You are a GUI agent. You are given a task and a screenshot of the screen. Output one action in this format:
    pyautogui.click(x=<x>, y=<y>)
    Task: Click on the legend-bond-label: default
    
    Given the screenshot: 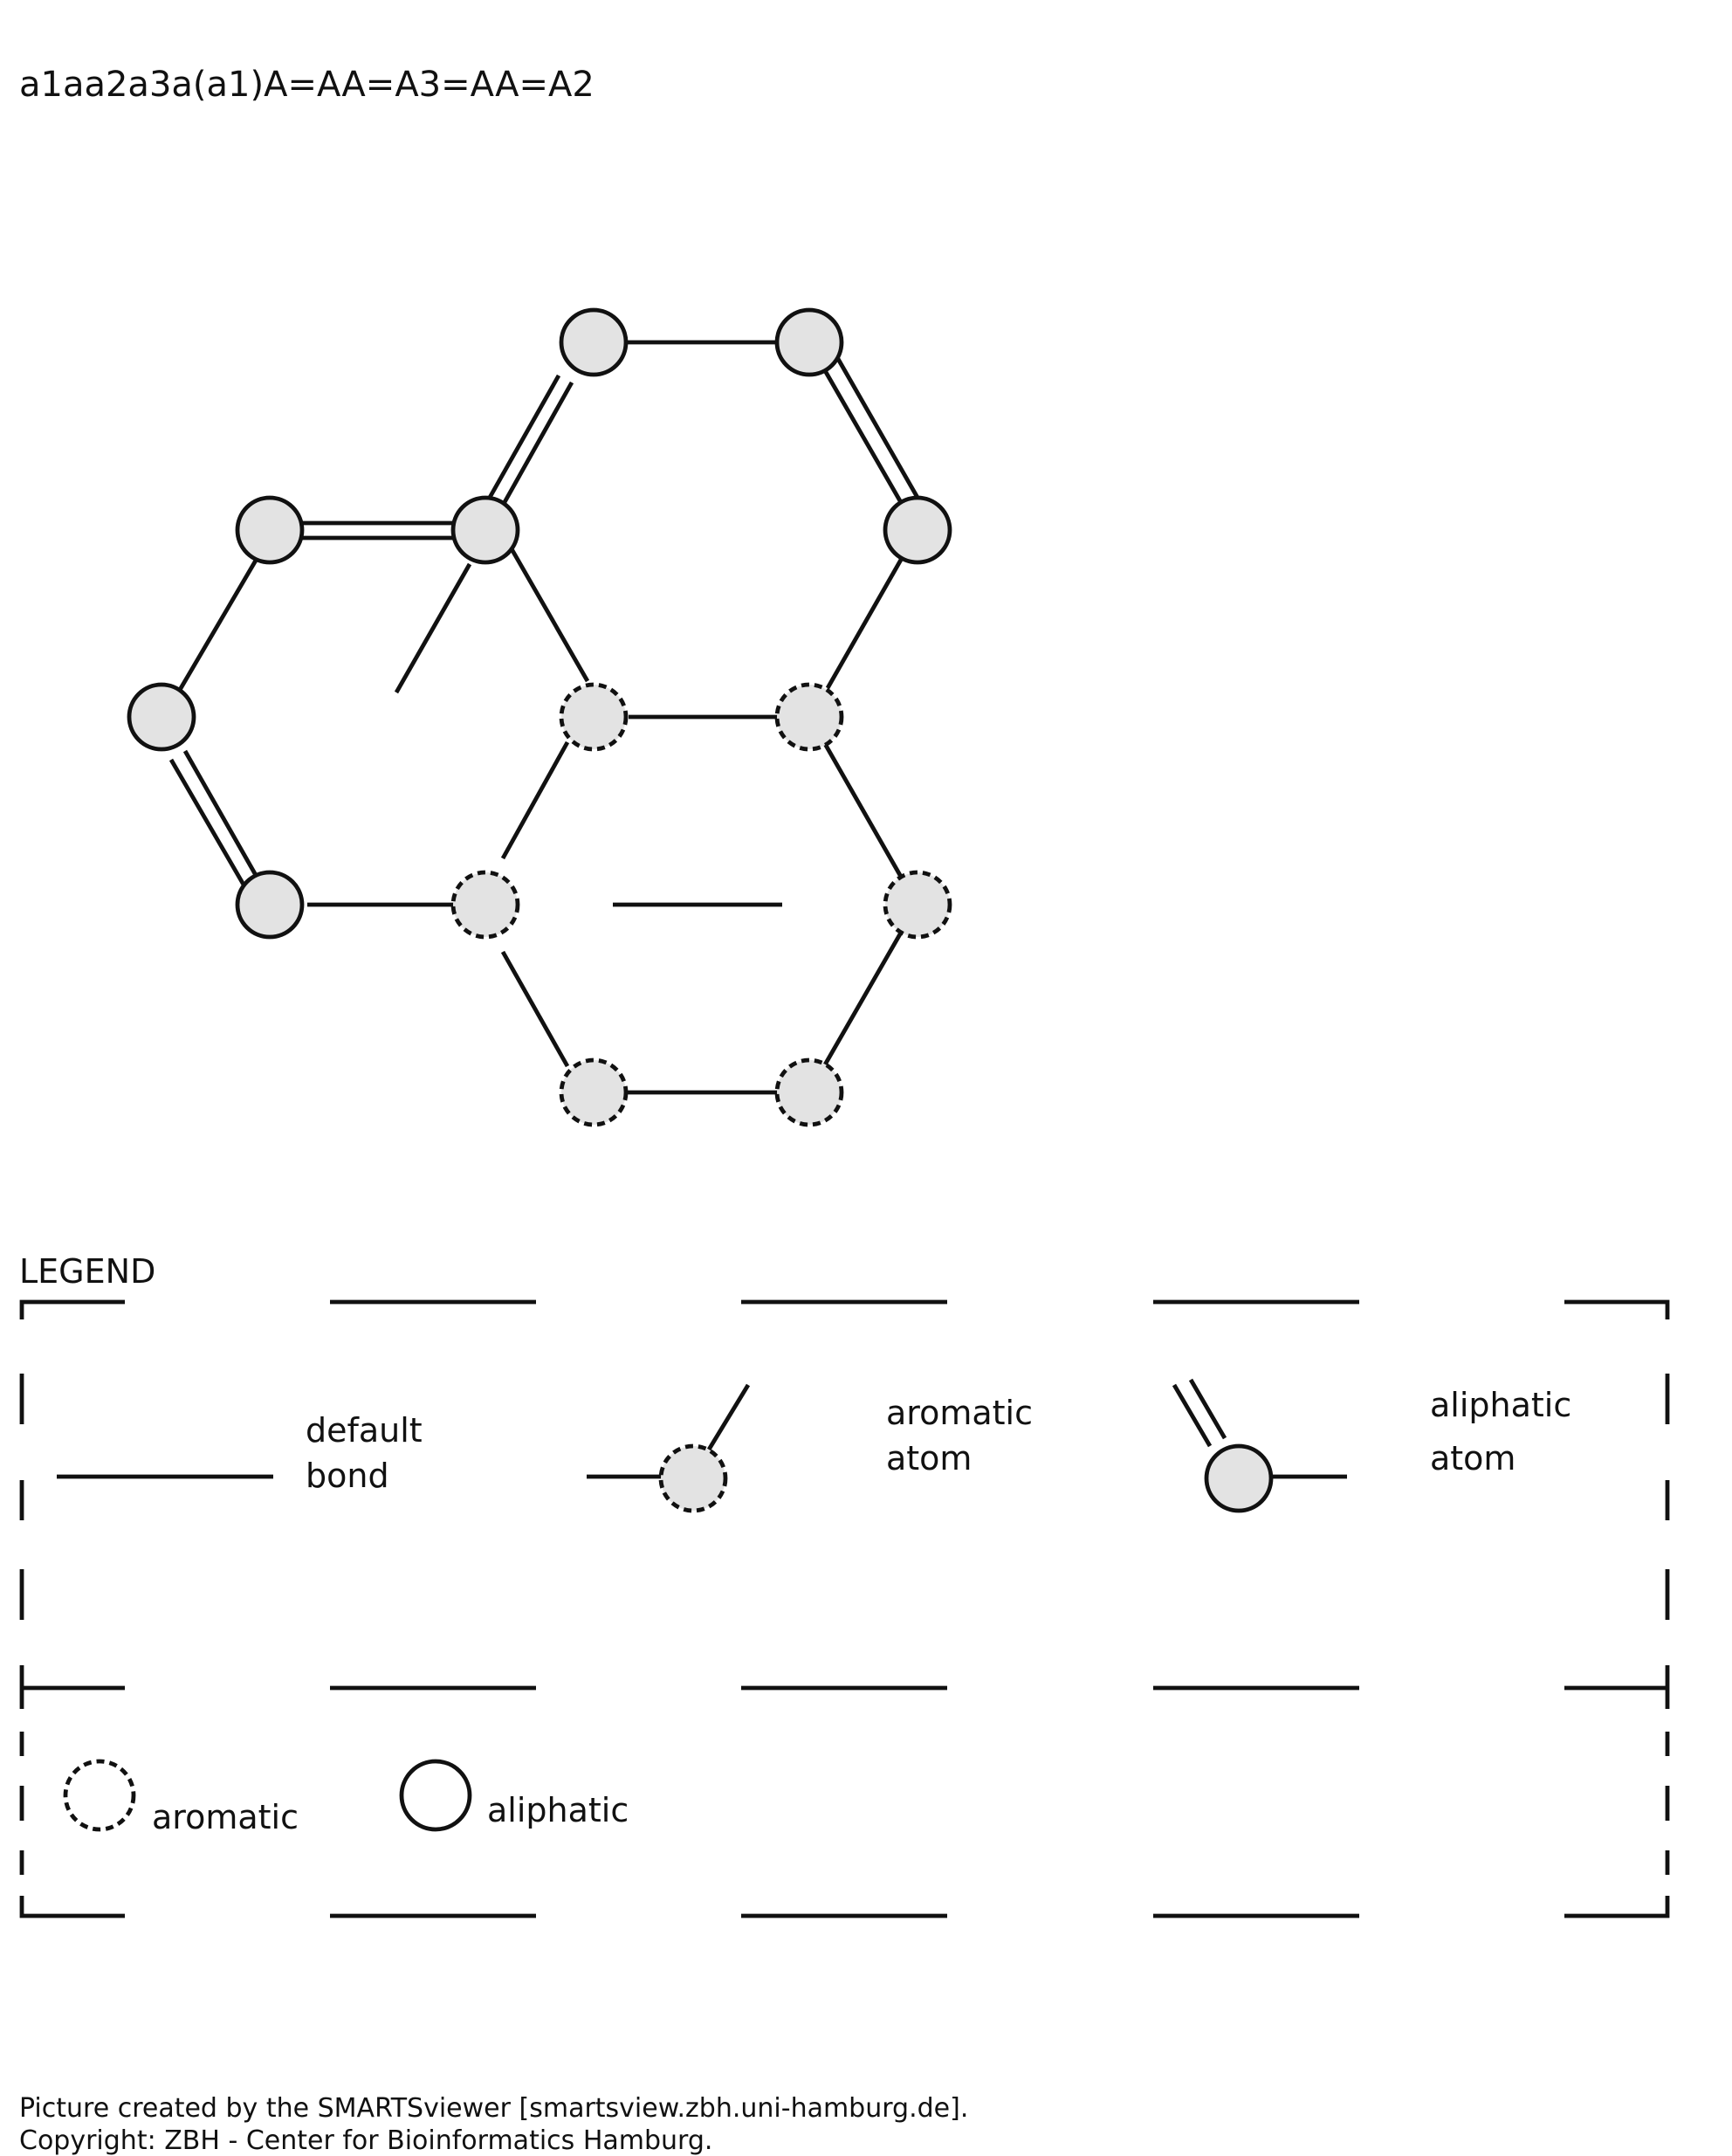 What is the action you would take?
    pyautogui.click(x=364, y=1430)
    